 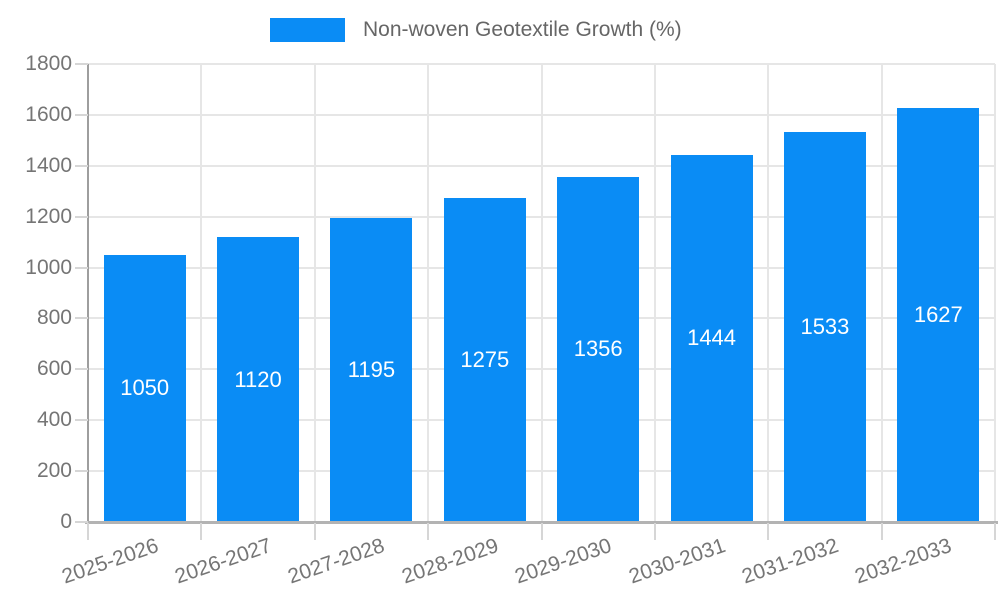 I want to click on bar-value-label: 1356, so click(x=598, y=349).